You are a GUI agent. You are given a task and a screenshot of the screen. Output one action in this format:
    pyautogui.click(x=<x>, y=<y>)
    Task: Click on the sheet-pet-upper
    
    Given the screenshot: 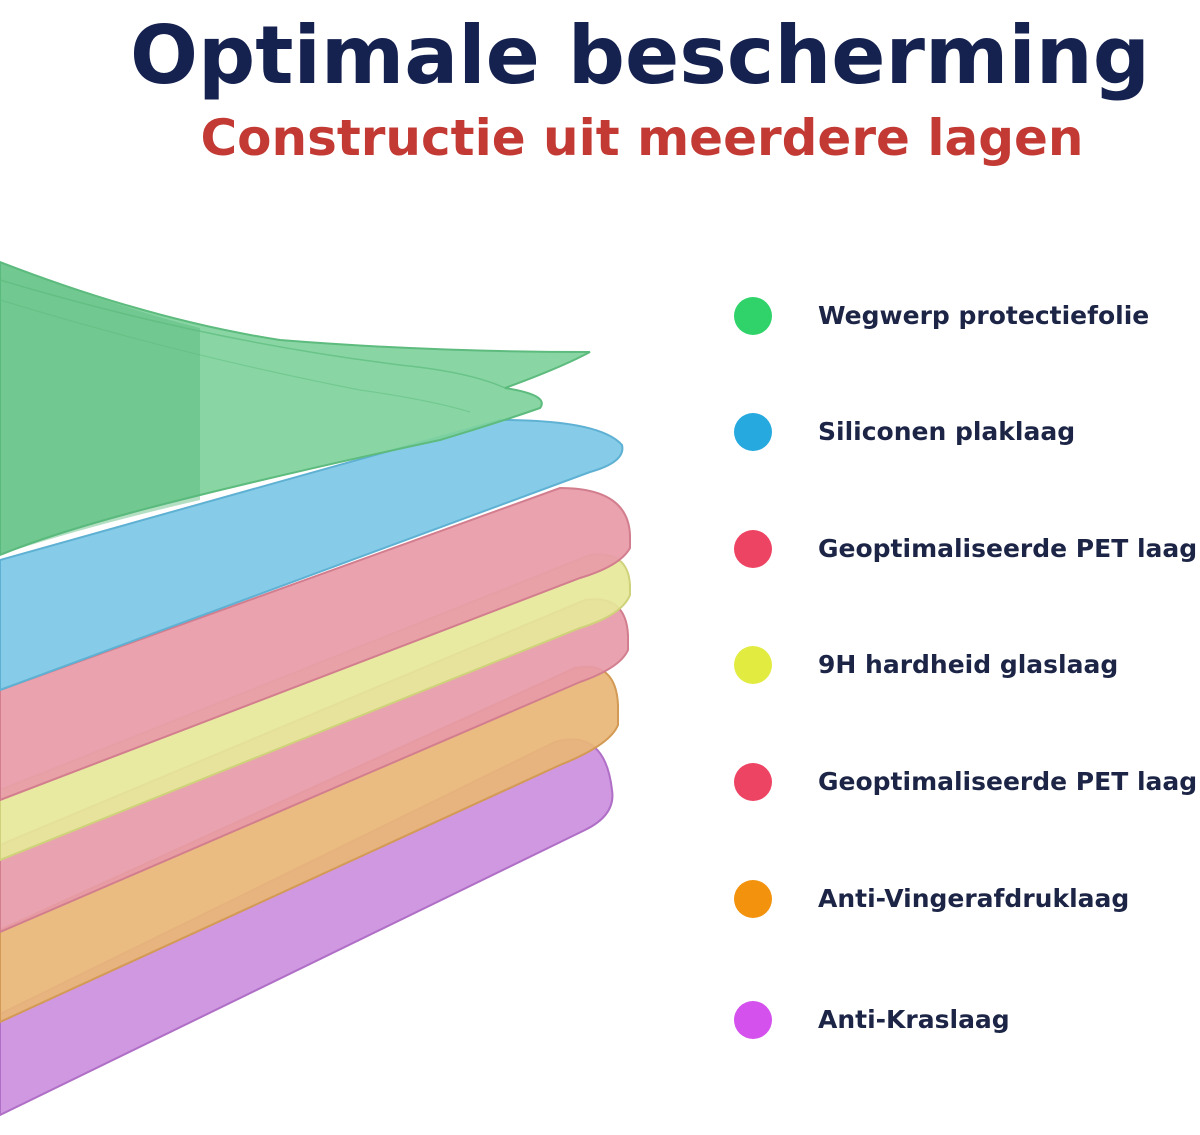 What is the action you would take?
    pyautogui.click(x=315, y=644)
    